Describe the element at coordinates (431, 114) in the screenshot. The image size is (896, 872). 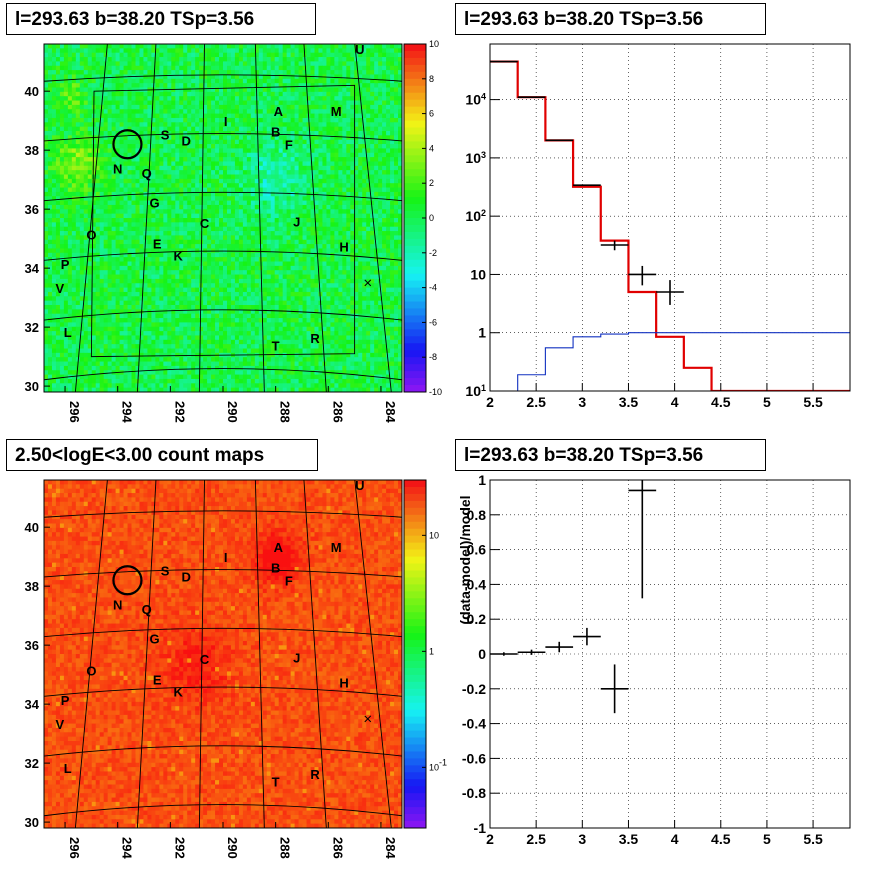
I see `colorbar-tick-label: 6` at that location.